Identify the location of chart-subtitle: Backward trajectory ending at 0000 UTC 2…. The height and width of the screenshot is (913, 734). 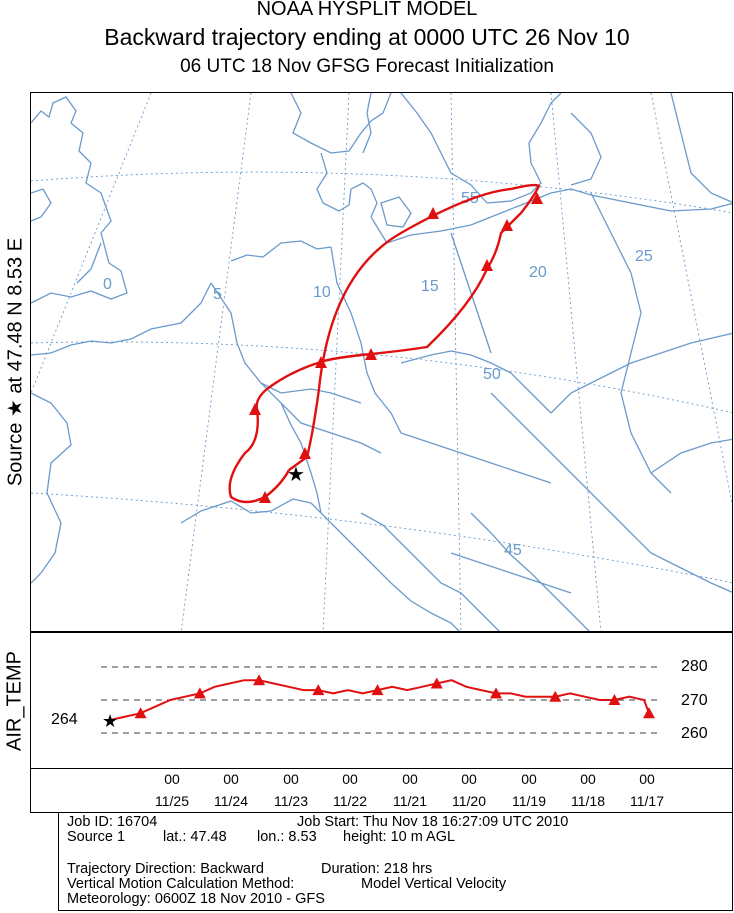
(367, 37).